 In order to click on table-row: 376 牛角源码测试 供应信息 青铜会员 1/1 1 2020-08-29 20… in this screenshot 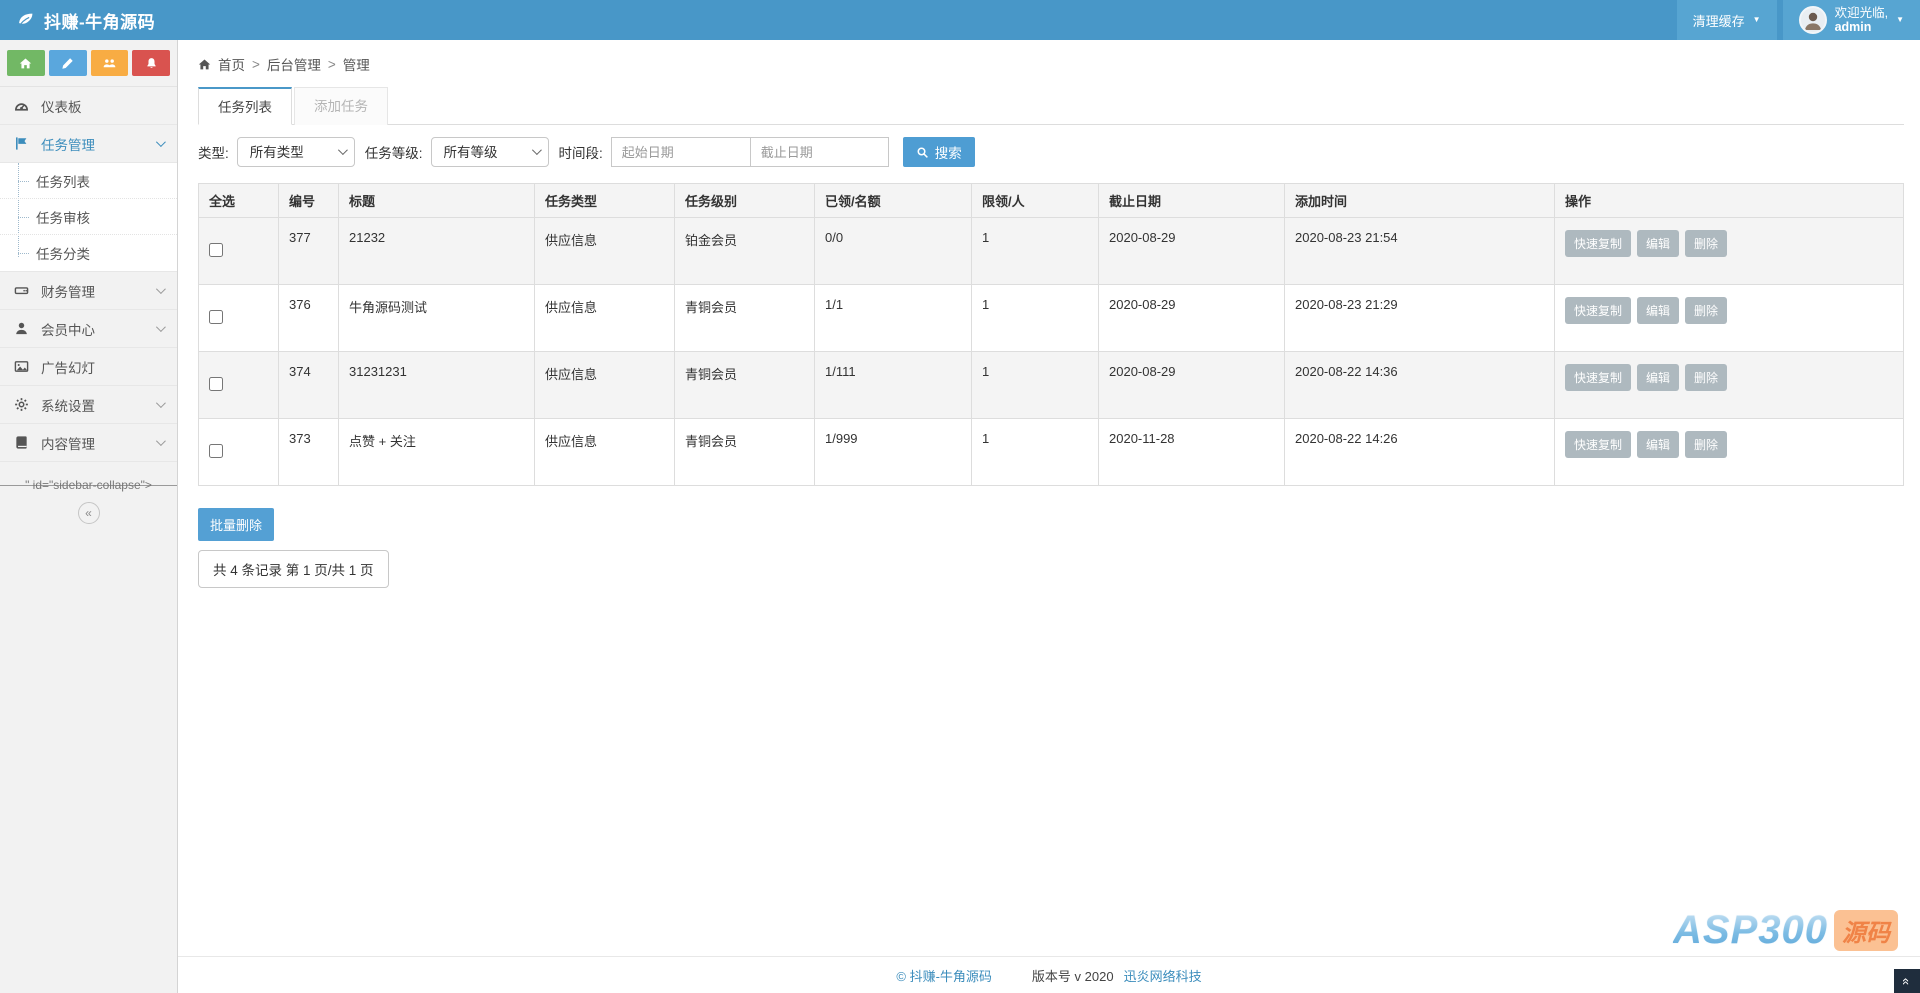, I will do `click(1051, 318)`.